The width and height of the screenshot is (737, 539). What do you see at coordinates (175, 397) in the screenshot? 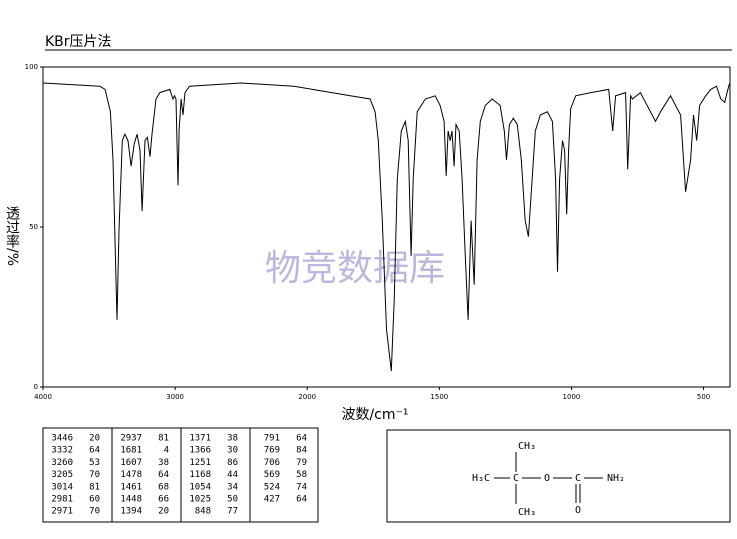
I see `x-tick-label: 3000` at bounding box center [175, 397].